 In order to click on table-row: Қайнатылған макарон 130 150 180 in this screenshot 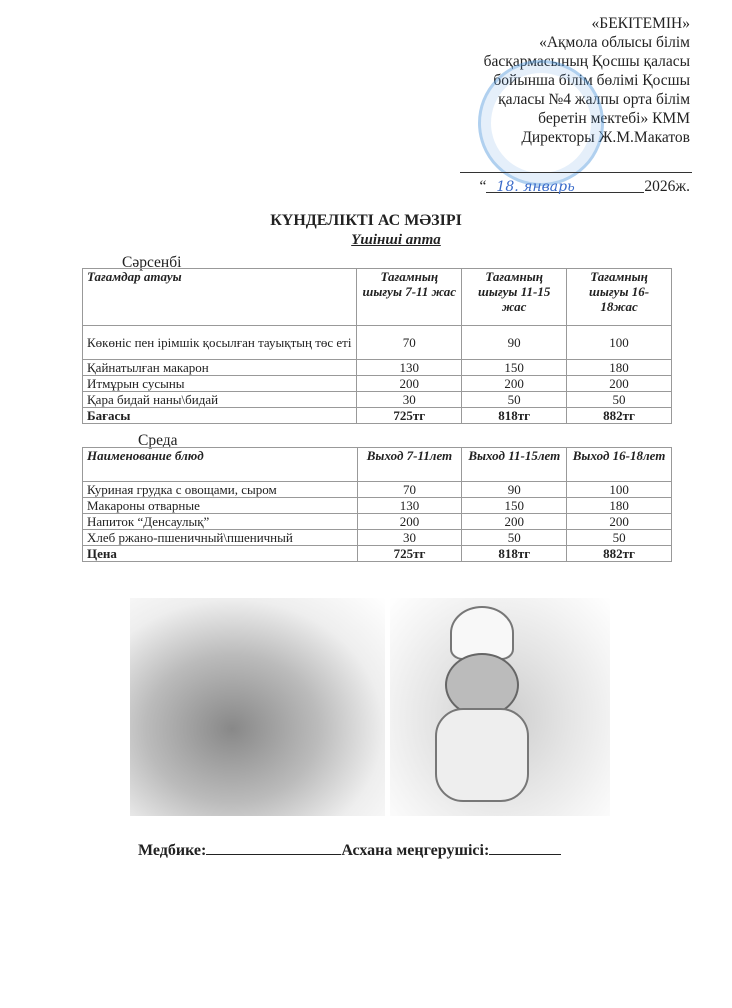, I will do `click(376, 367)`.